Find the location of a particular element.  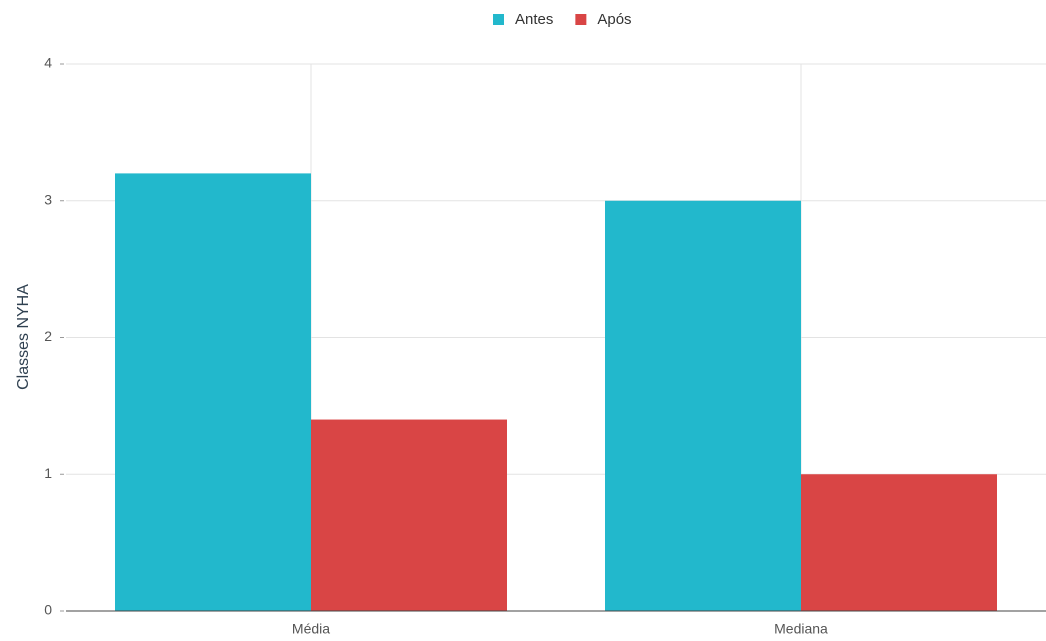

y-axis-label: Classes NYHA is located at coordinates (23, 337).